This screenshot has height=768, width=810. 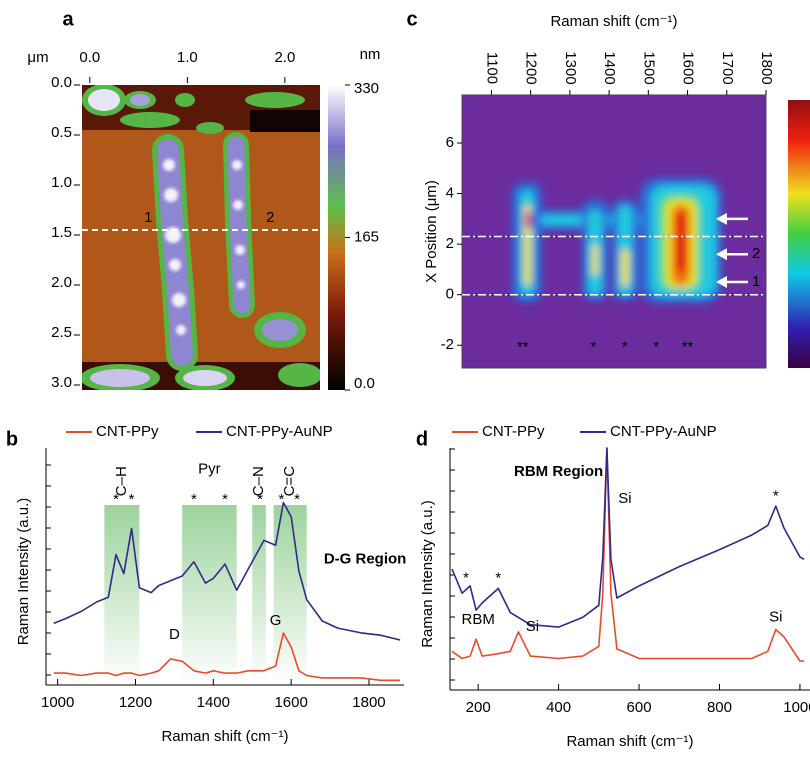 I want to click on colorbar-tick-label: 330, so click(x=366, y=88).